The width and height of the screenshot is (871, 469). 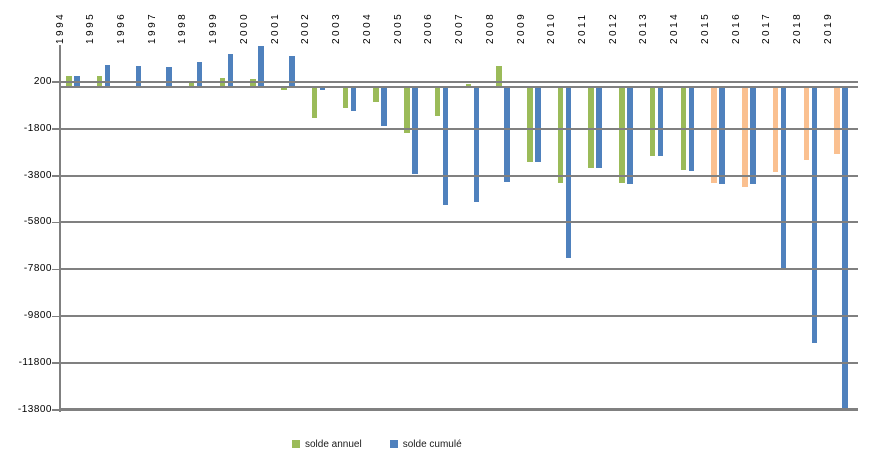 What do you see at coordinates (736, 27) in the screenshot?
I see `x-axis-label: 2016` at bounding box center [736, 27].